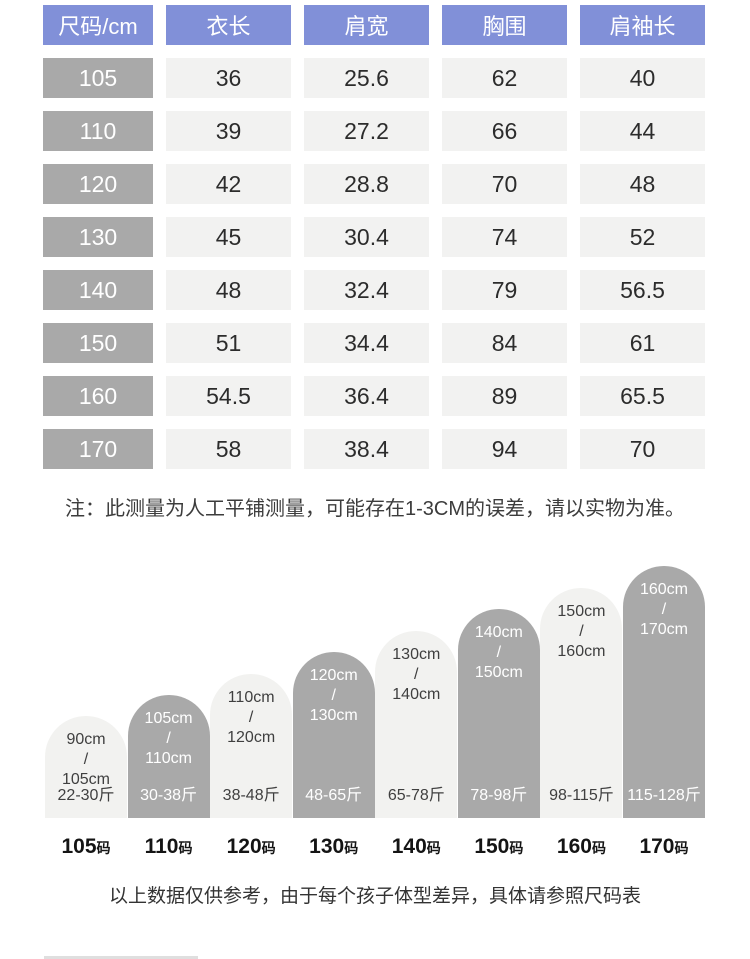 This screenshot has width=750, height=959. I want to click on height-from: 120cm, so click(333, 675).